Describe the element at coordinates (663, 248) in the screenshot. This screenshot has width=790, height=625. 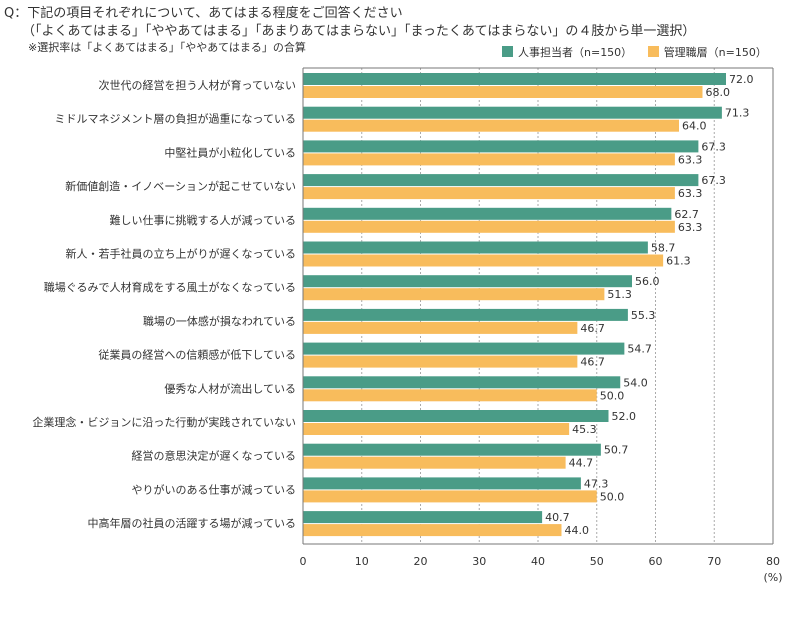
I see `data-label-series1-5: 58.7` at that location.